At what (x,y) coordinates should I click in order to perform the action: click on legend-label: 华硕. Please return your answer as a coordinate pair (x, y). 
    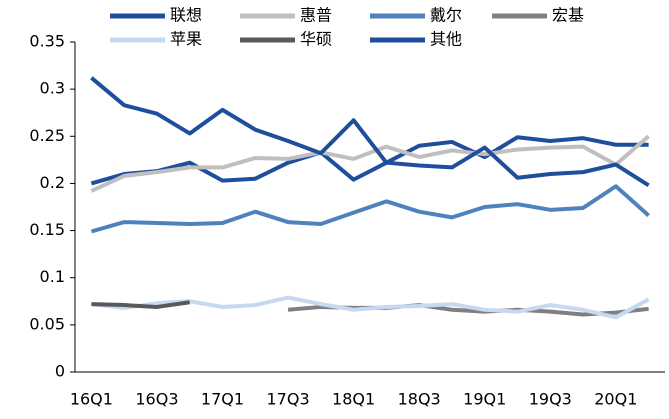
    Looking at the image, I should click on (316, 39).